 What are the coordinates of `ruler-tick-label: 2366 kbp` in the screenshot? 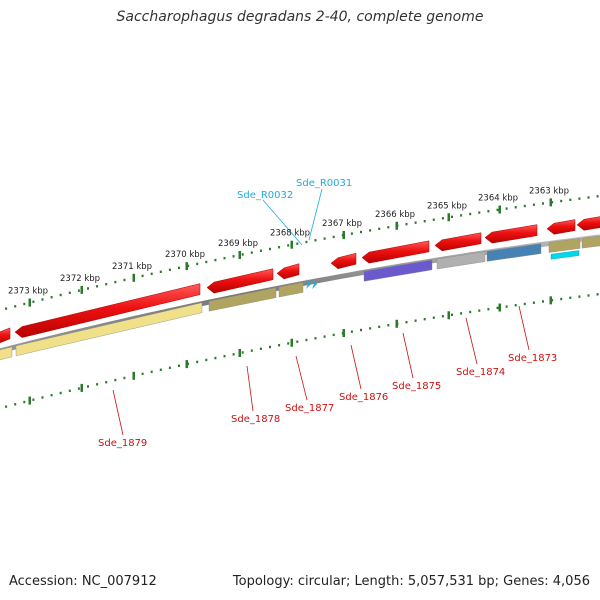 It's located at (395, 215).